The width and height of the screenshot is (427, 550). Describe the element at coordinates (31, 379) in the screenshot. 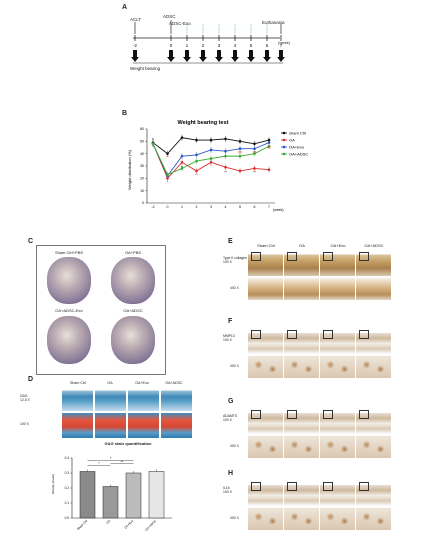

I see `panel-label-d: D` at that location.